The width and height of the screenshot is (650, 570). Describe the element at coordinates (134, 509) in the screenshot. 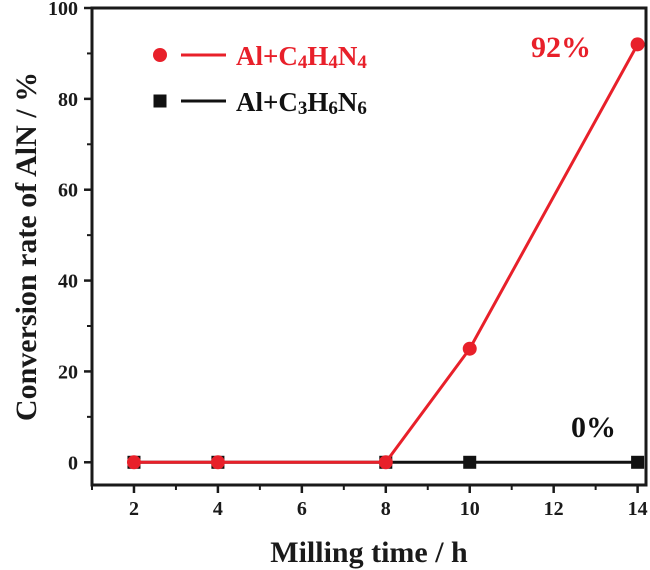

I see `x-tick-label: 2` at that location.